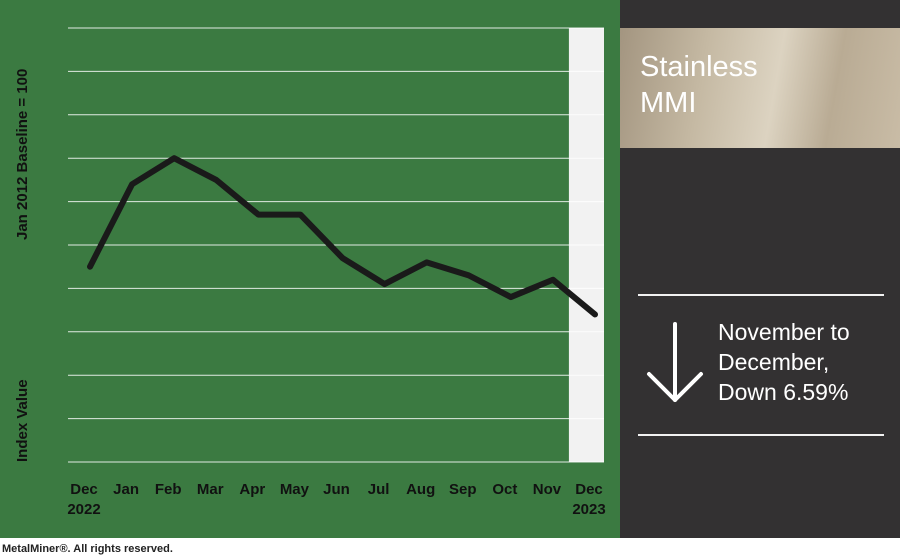 Image resolution: width=900 pixels, height=560 pixels. Describe the element at coordinates (774, 362) in the screenshot. I see `change-line-2: December,` at that location.